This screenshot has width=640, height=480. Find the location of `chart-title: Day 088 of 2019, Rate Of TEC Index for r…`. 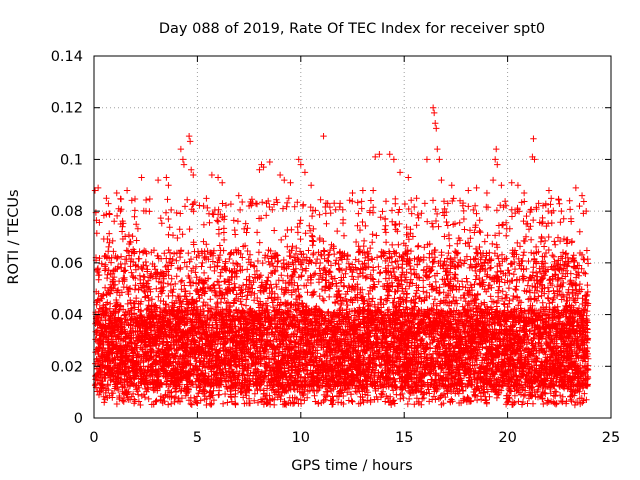

chart-title: Day 088 of 2019, Rate Of TEC Index for r… is located at coordinates (352, 29).